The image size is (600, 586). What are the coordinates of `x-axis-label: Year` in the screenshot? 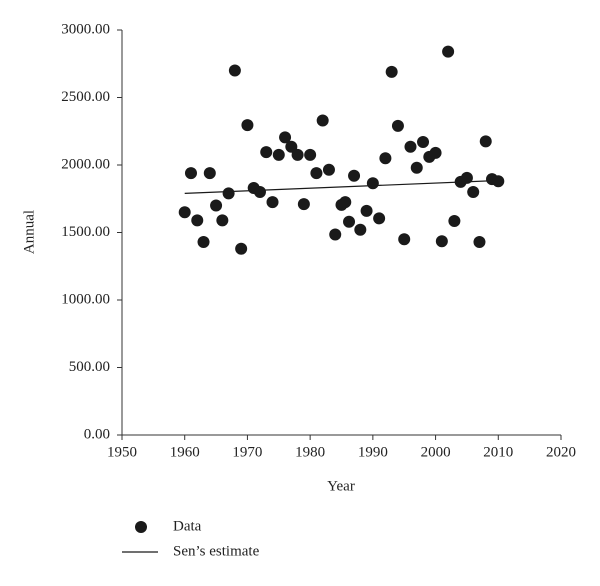 It's located at (341, 486).